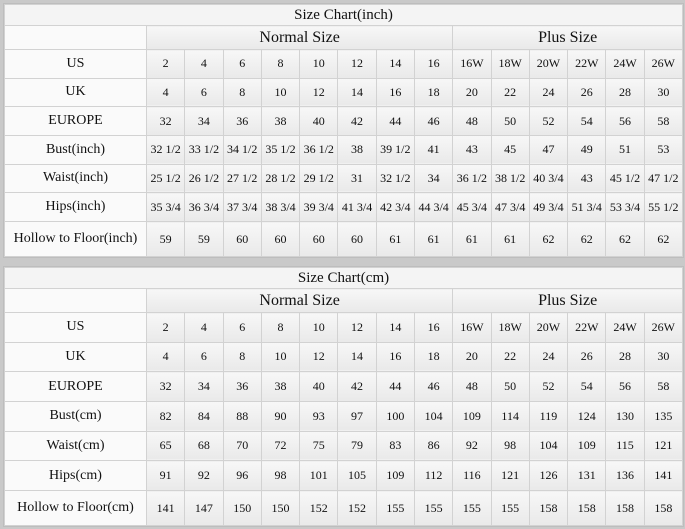 Image resolution: width=685 pixels, height=529 pixels. I want to click on size-cell: 141, so click(663, 475).